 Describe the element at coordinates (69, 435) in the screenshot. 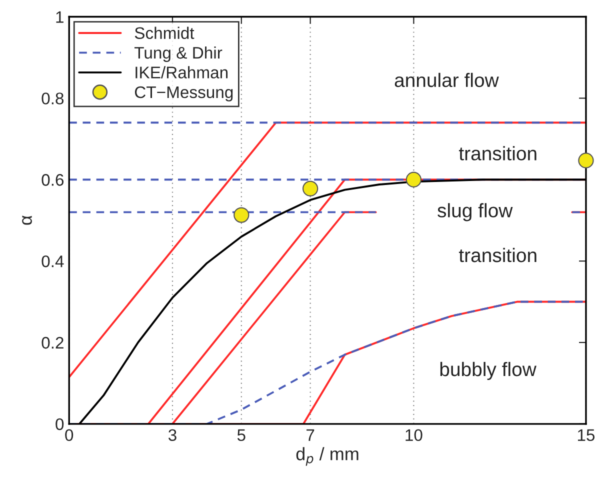

I see `x-tick-label: 0` at that location.